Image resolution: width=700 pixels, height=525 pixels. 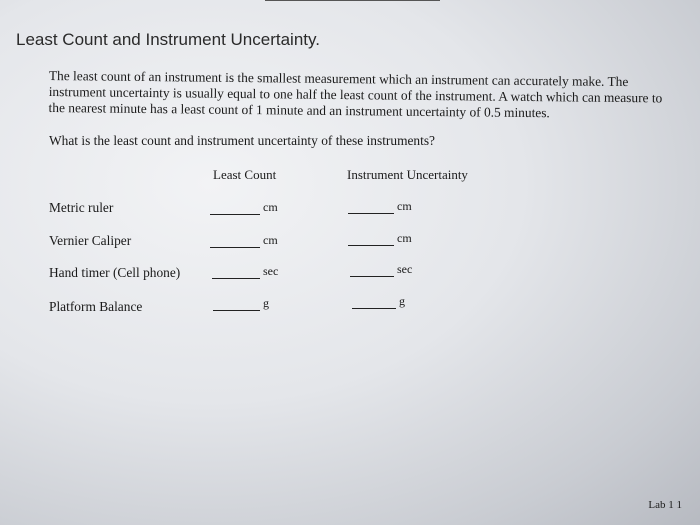 What do you see at coordinates (90, 240) in the screenshot?
I see `row-label-vernier-caliper: Vernier Caliper` at bounding box center [90, 240].